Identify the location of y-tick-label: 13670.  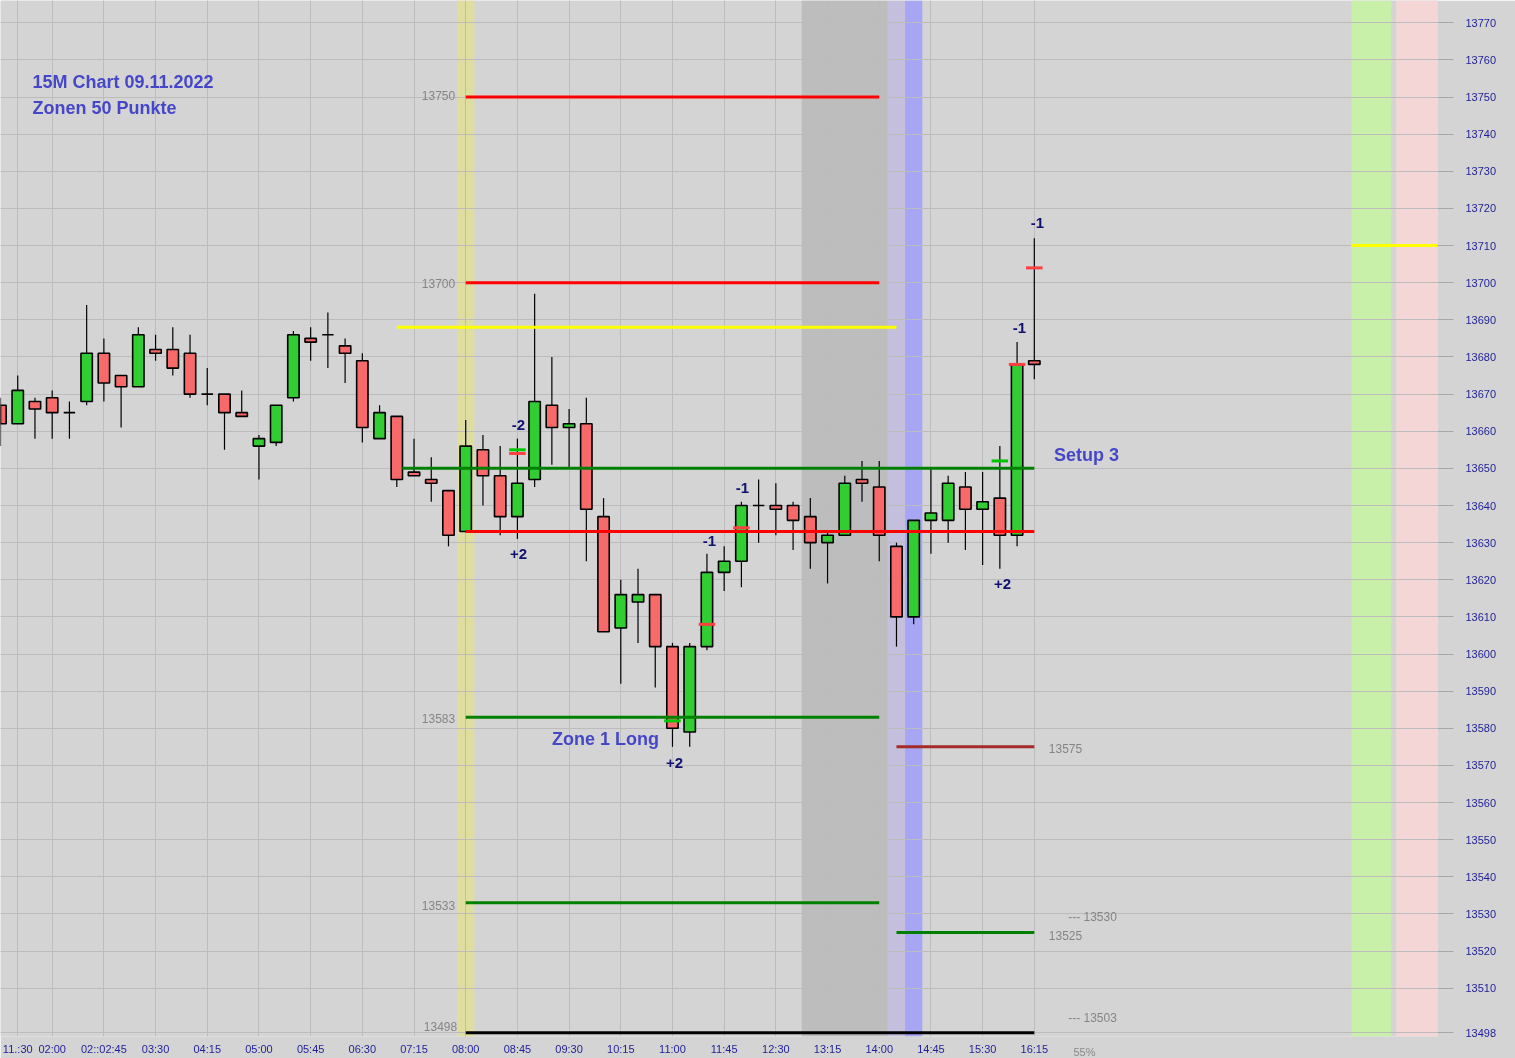
(1481, 394).